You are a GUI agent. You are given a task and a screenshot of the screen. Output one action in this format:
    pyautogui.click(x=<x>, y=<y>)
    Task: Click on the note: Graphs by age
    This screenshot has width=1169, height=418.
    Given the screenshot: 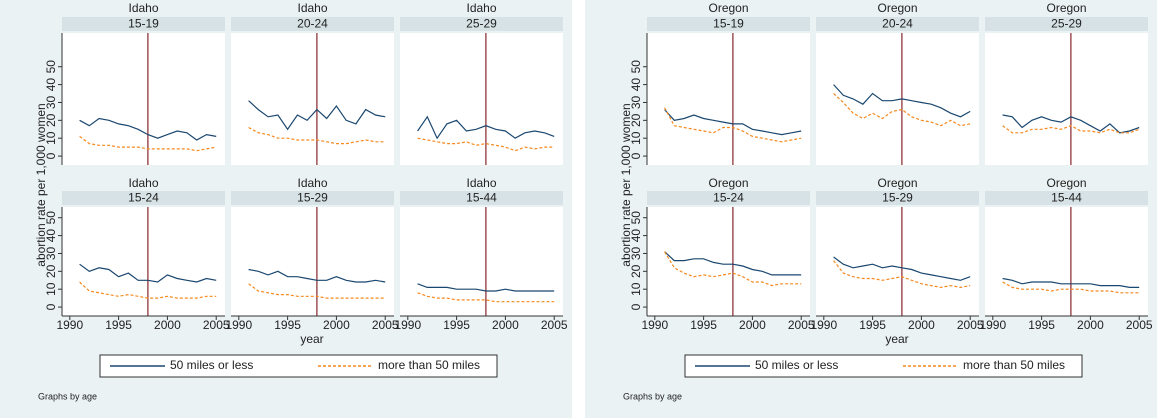 What is the action you would take?
    pyautogui.click(x=652, y=396)
    